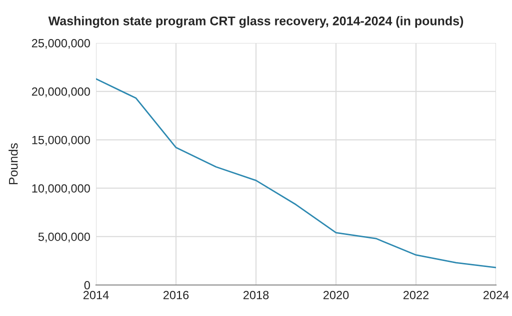  I want to click on x-tick-label: 2020, so click(336, 295).